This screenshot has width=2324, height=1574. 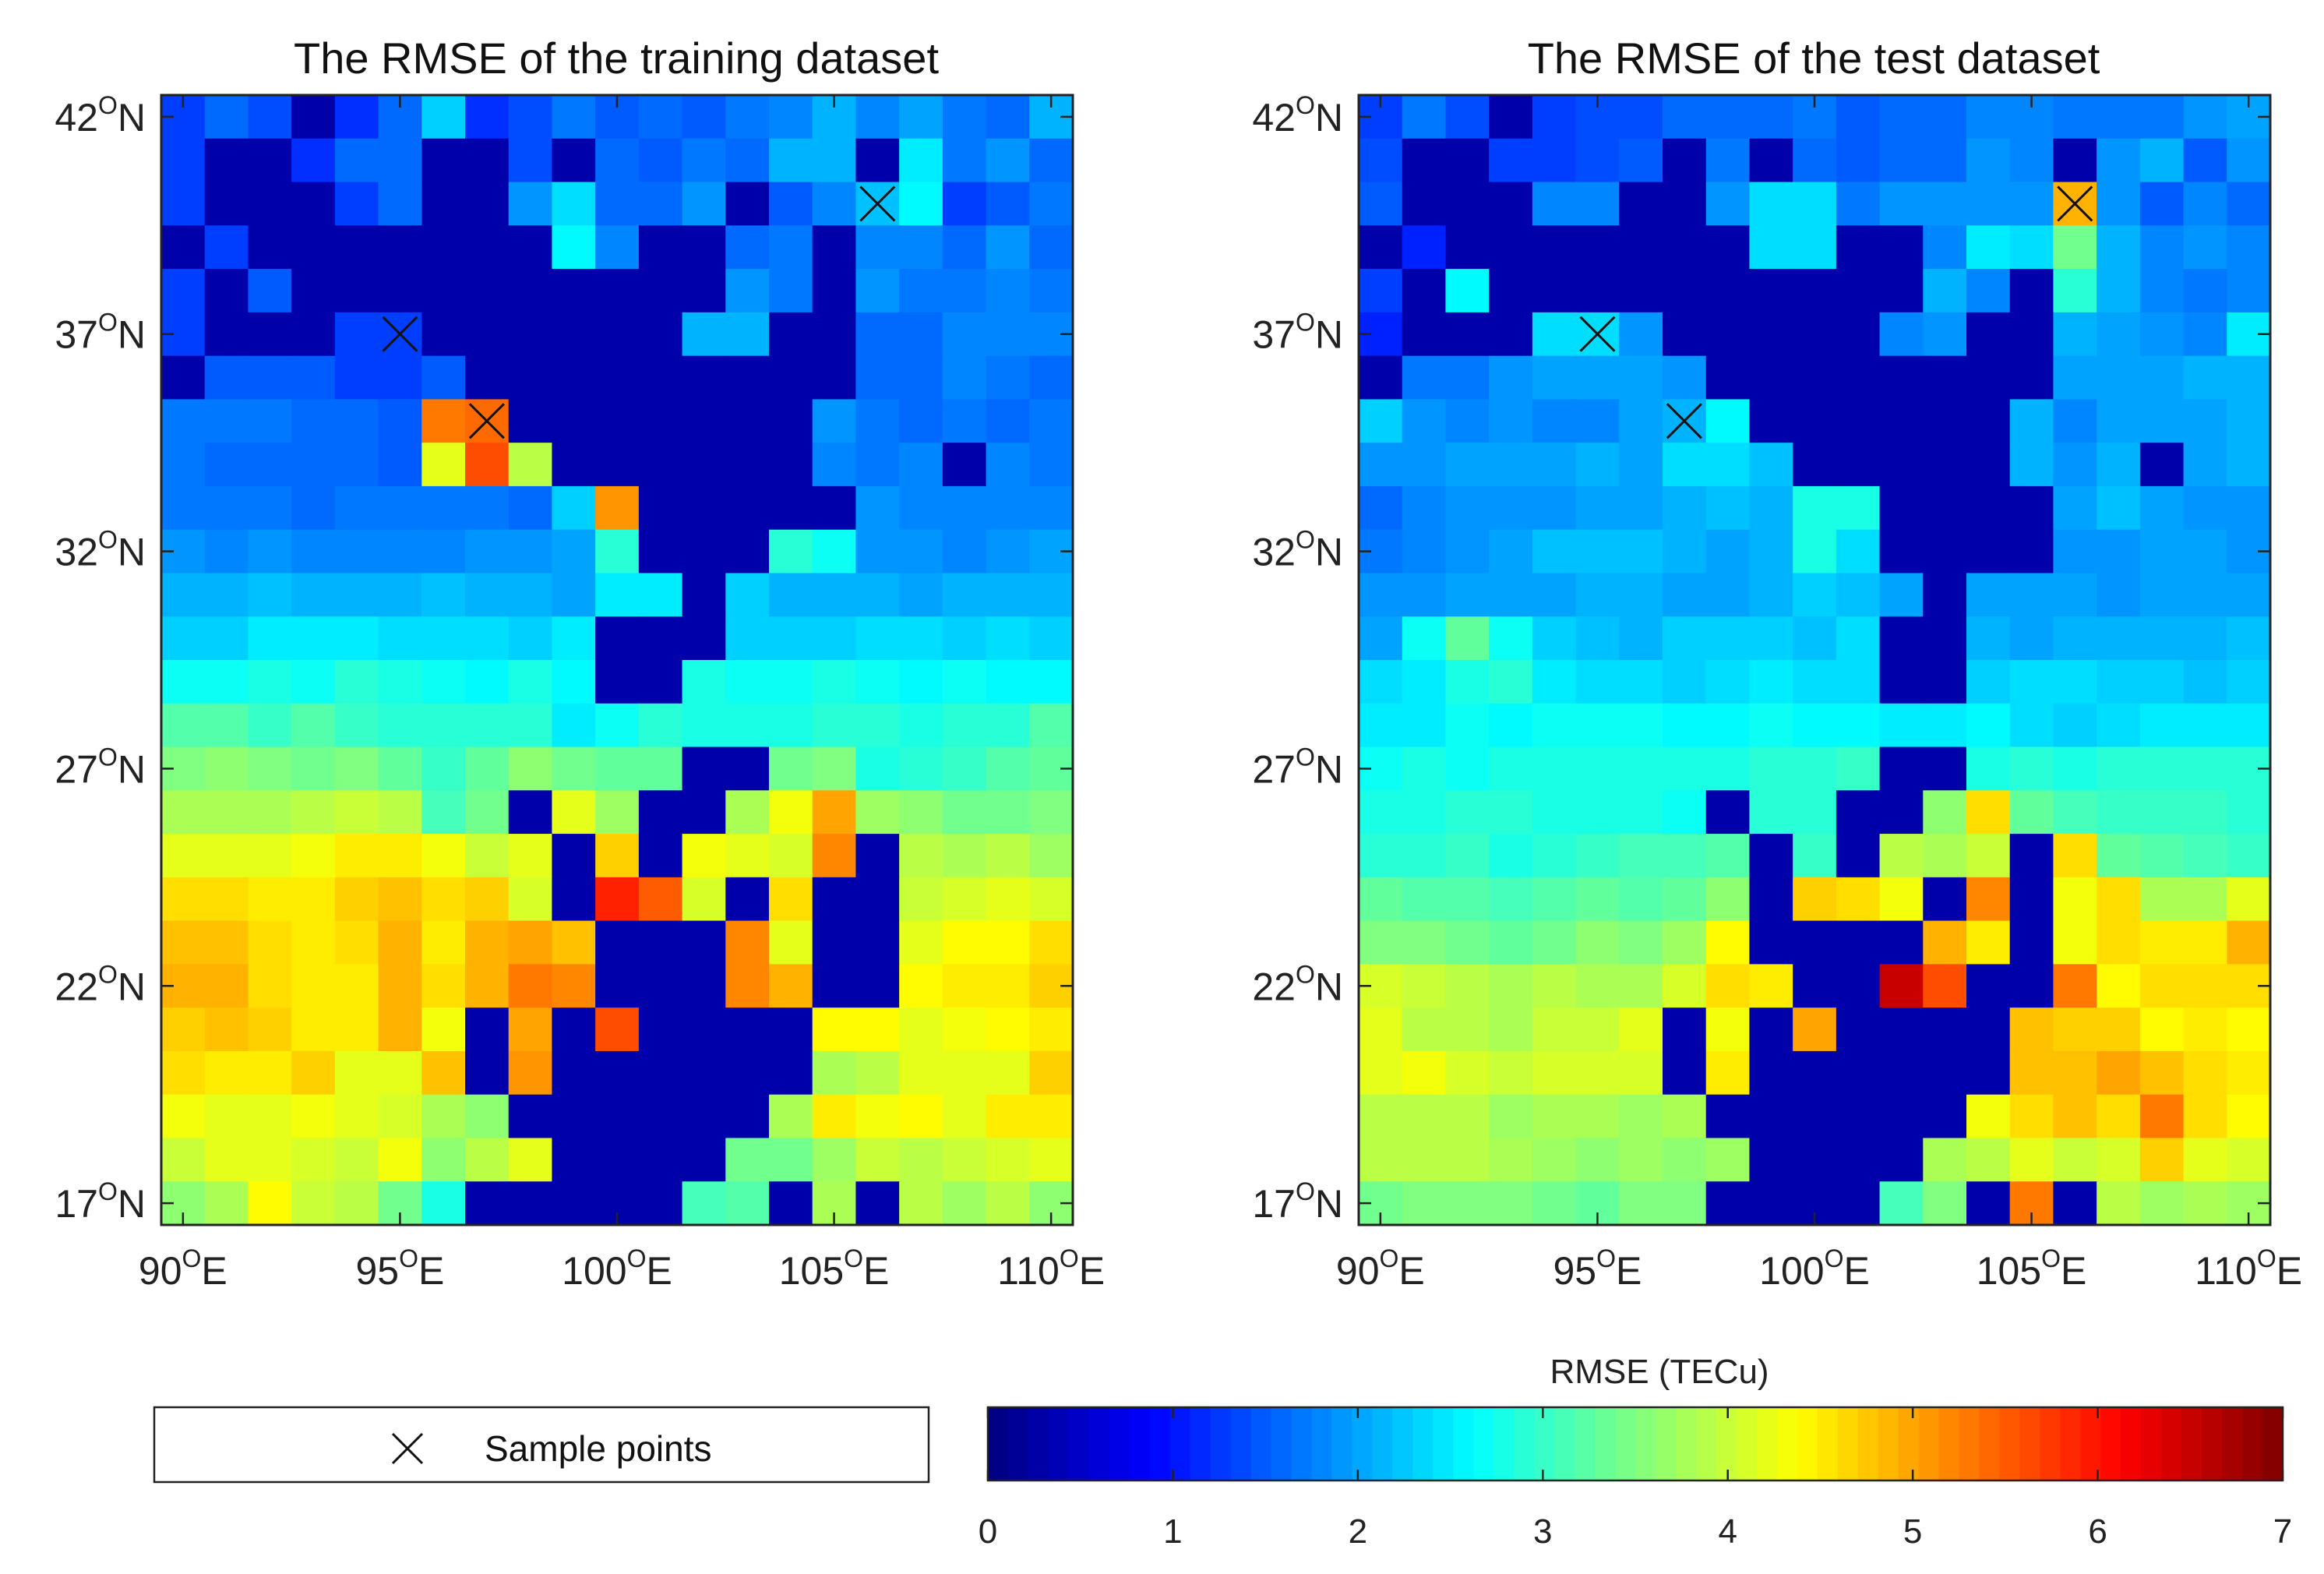 I want to click on x-tick-label: 90OE, so click(x=1381, y=1268).